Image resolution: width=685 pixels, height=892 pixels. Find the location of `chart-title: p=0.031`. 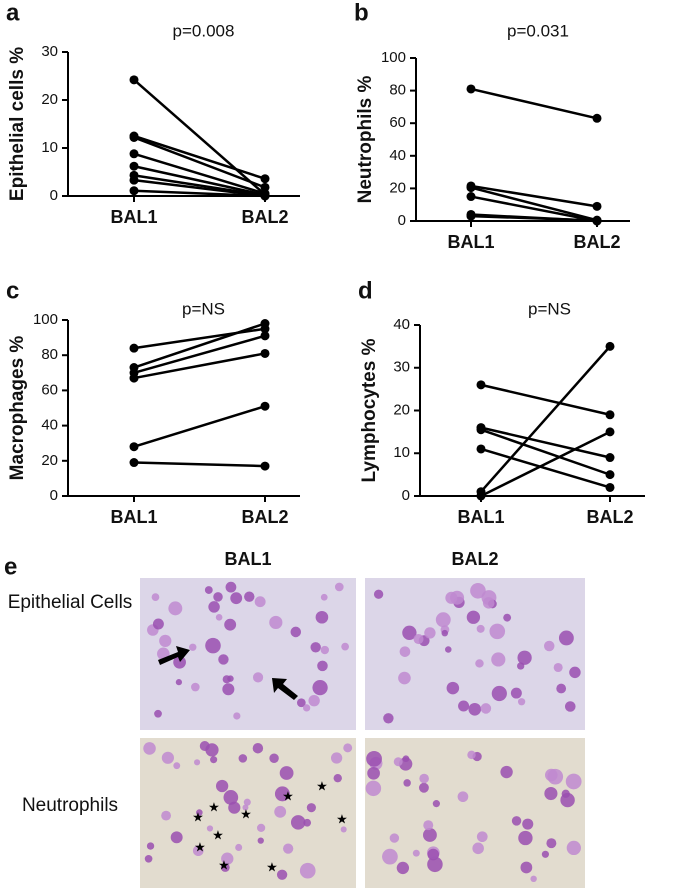

chart-title: p=0.031 is located at coordinates (538, 30).